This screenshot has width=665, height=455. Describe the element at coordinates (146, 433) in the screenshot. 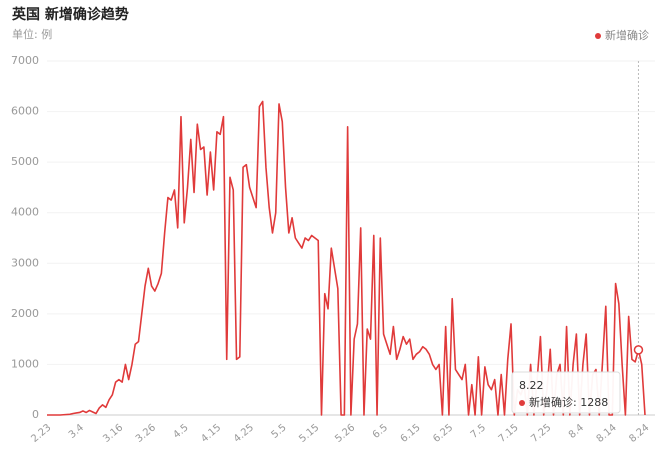

I see `x-tick-label: 3.26` at that location.